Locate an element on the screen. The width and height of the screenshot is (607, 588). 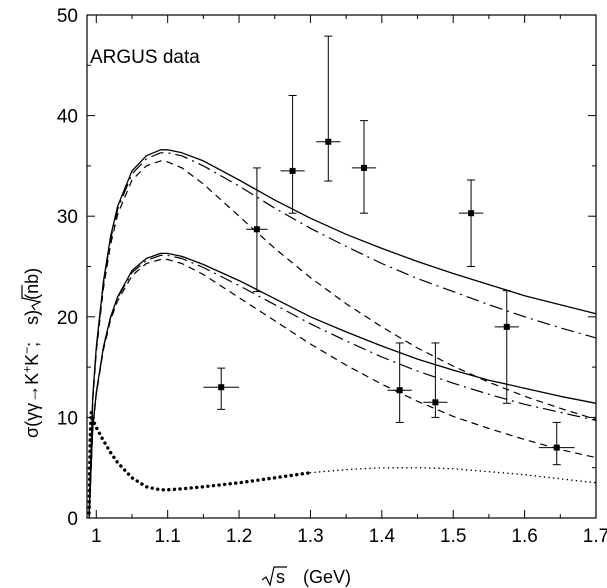
x-tick-label: 1.6 is located at coordinates (524, 536).